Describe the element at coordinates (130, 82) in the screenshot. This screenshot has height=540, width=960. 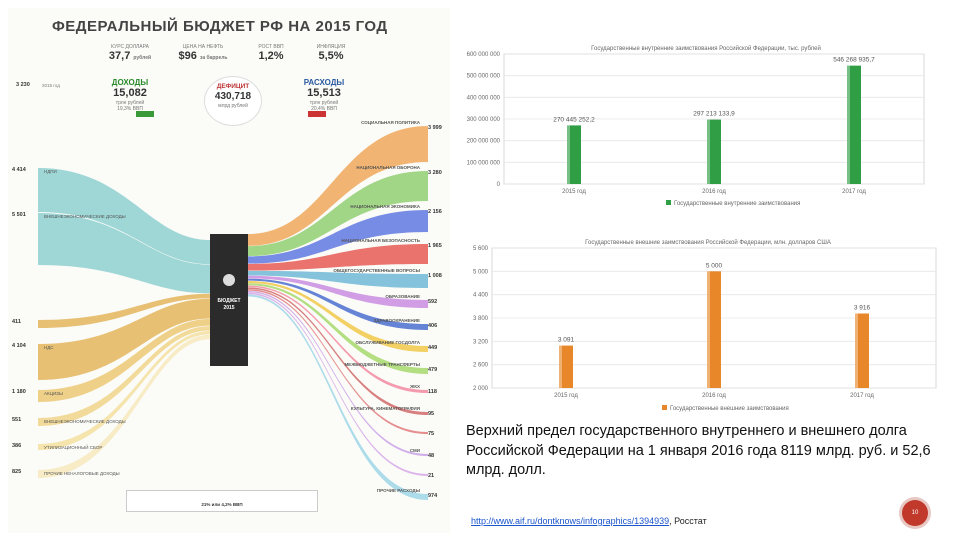
I see `incomes-label: ДОХОДЫ` at that location.